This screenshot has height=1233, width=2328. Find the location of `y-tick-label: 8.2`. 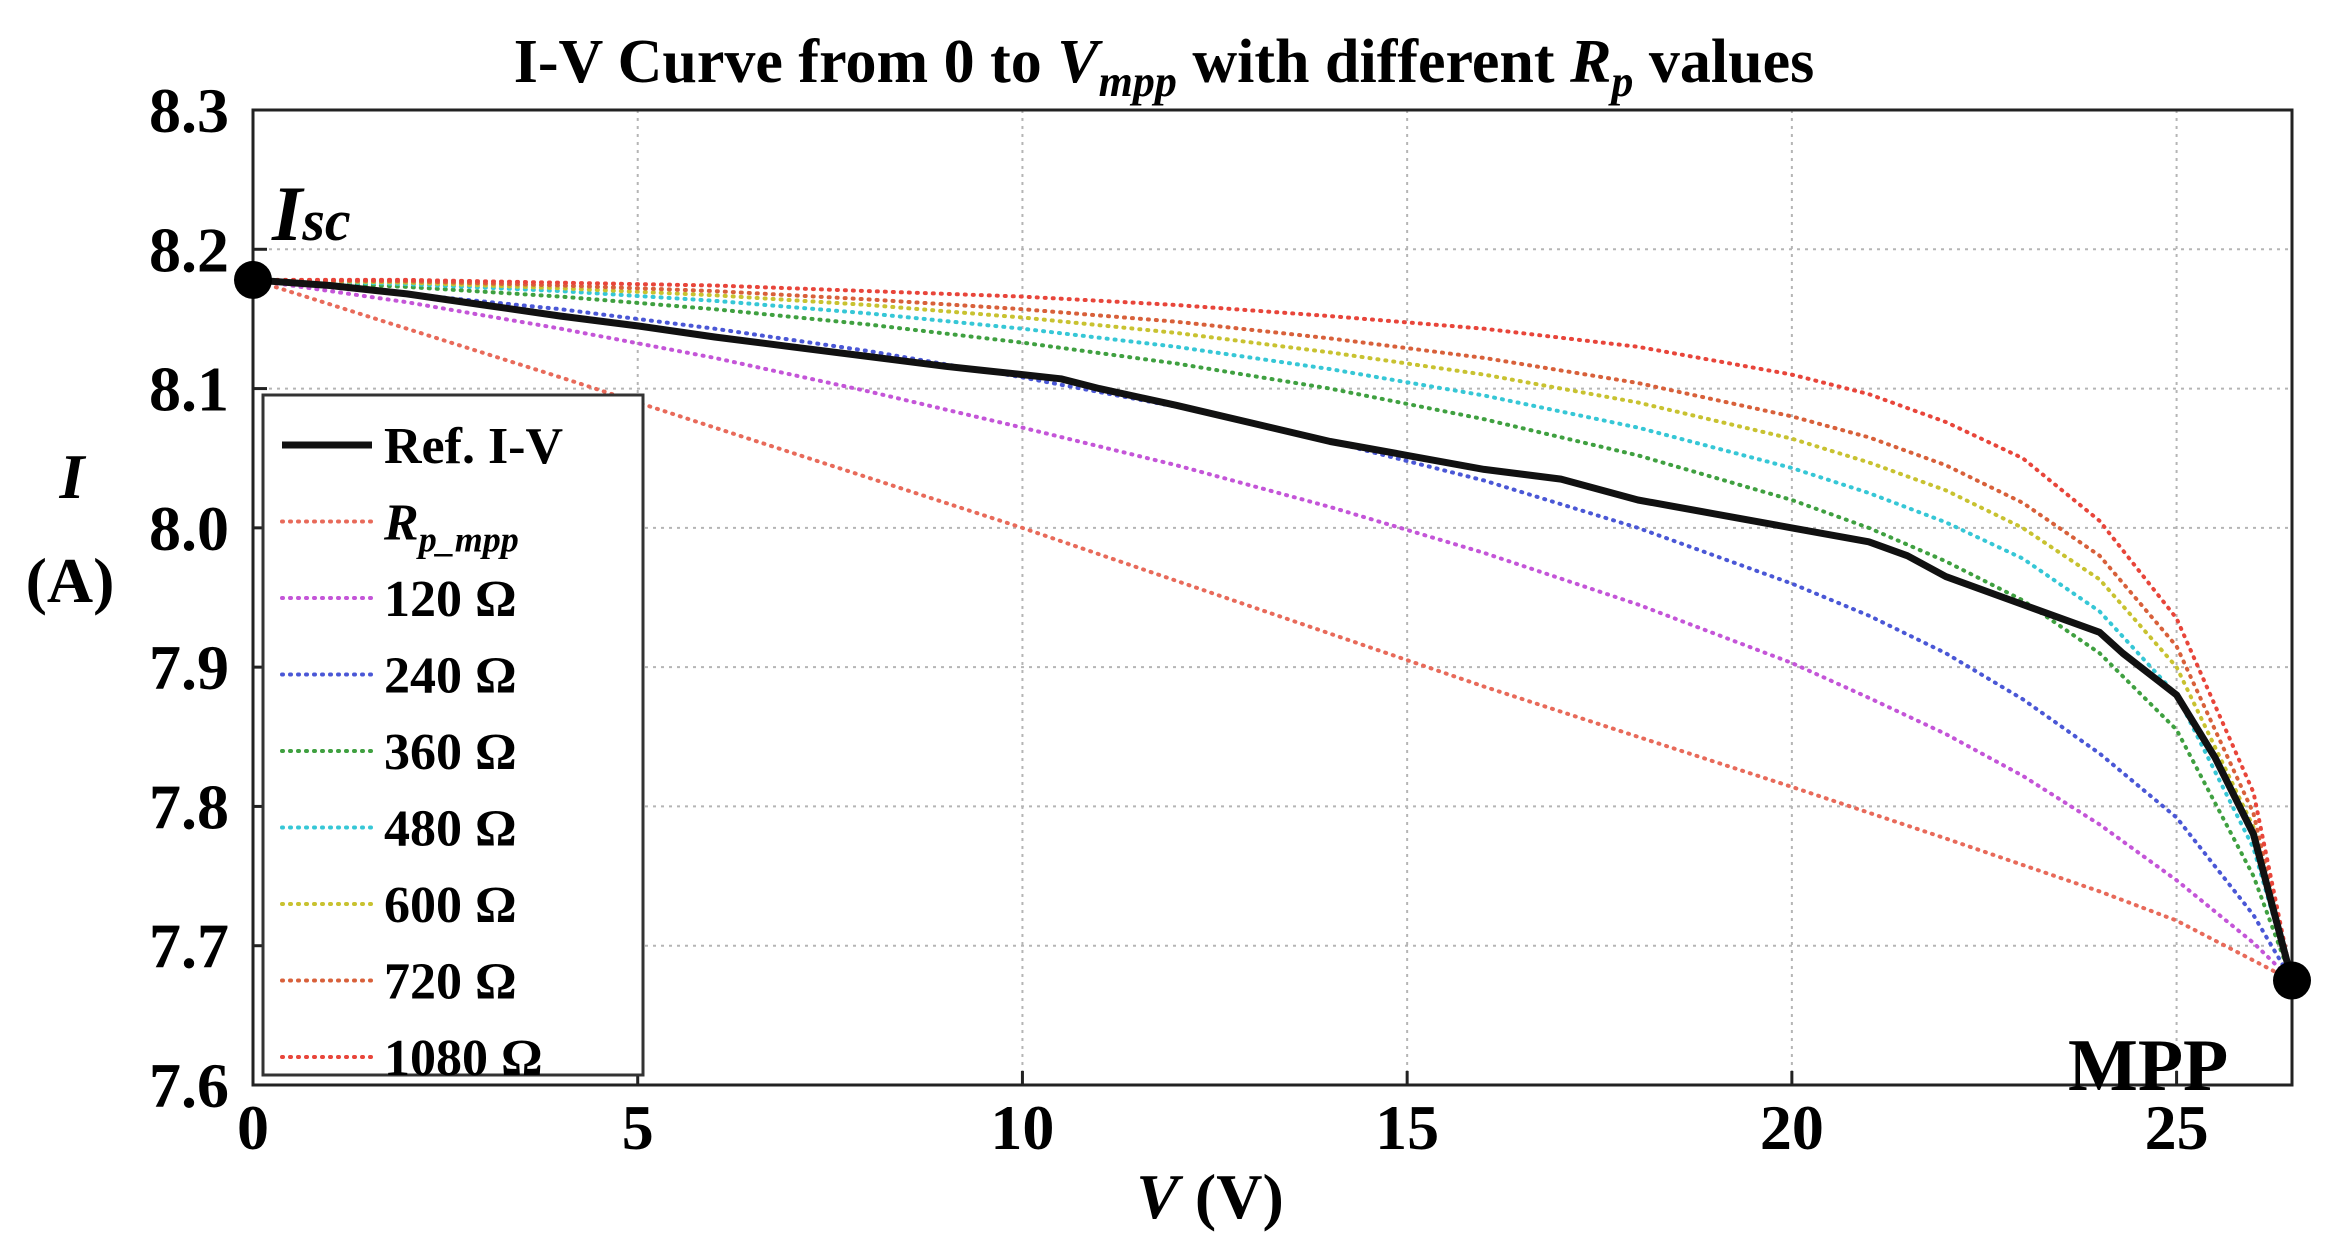

y-tick-label: 8.2 is located at coordinates (189, 249).